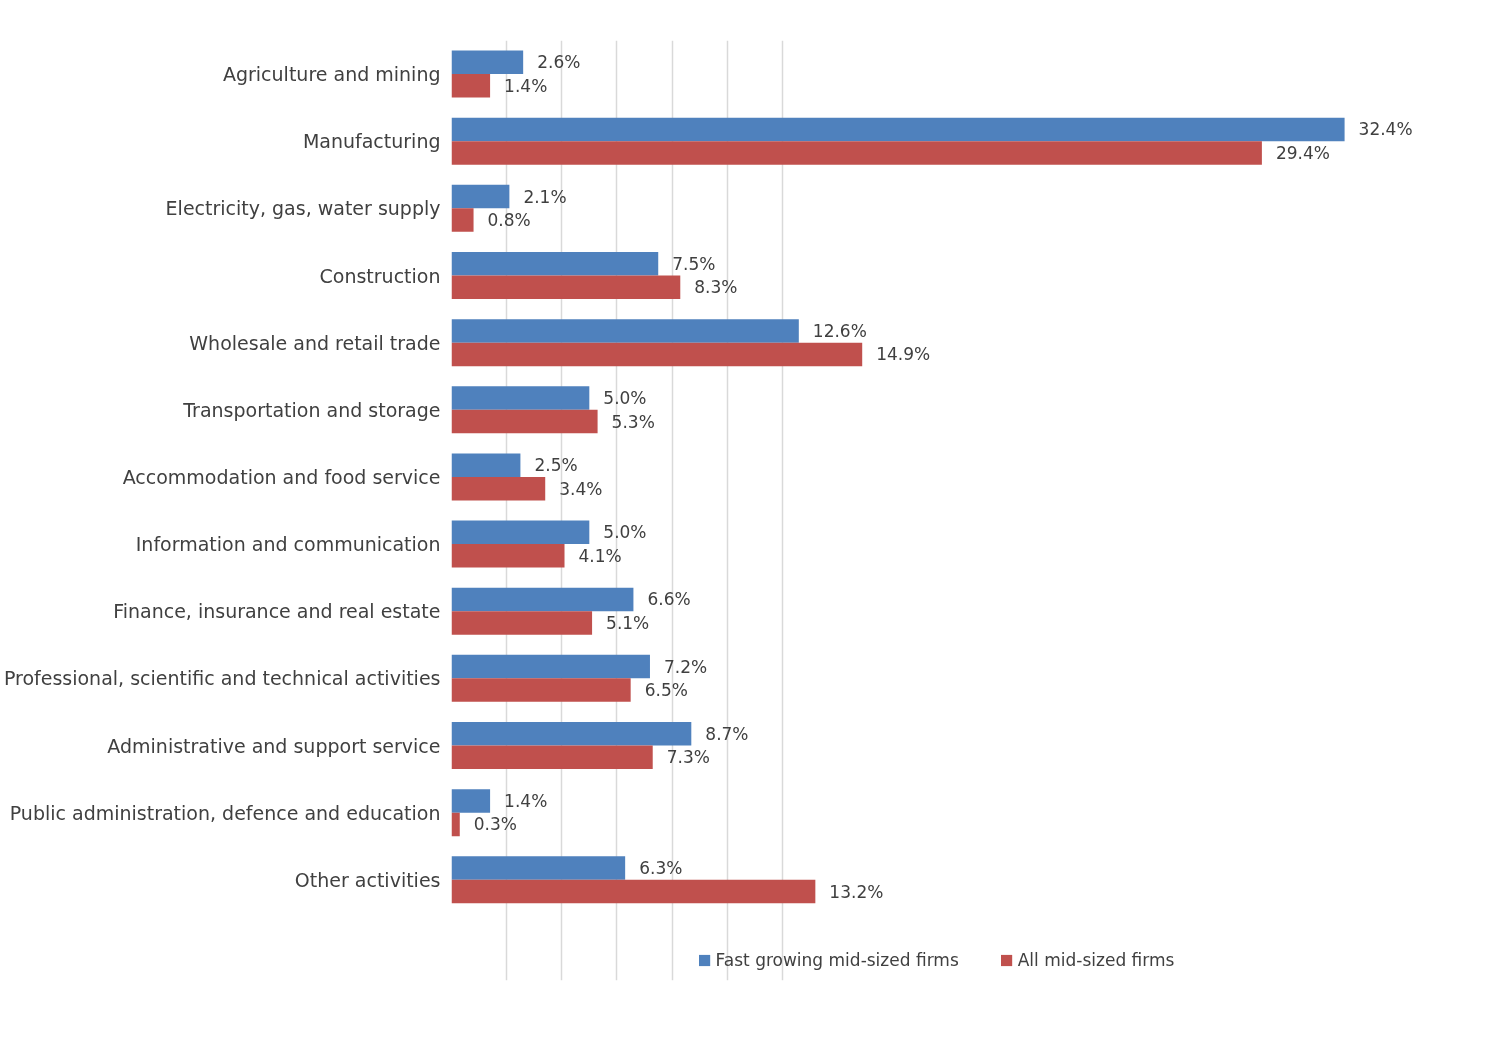  Describe the element at coordinates (559, 62) in the screenshot. I see `data-label: 2.6%` at that location.